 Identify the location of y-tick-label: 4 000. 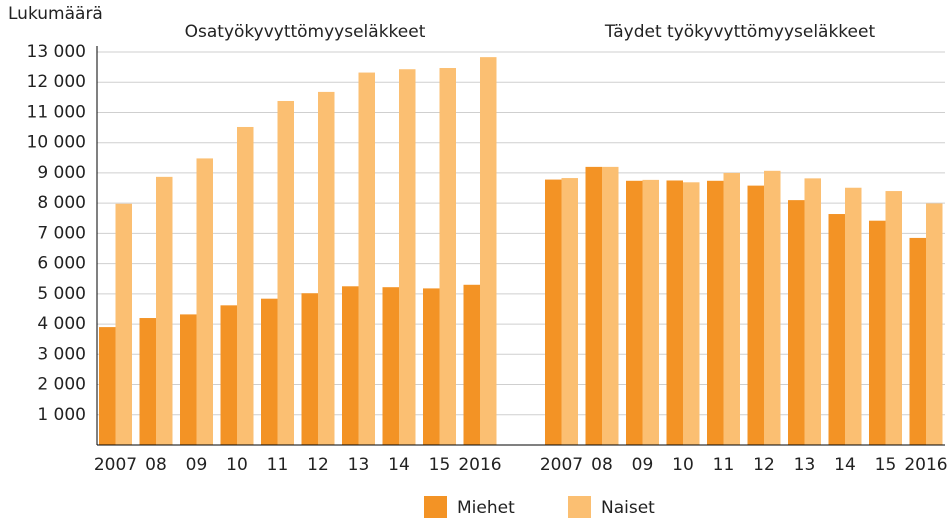
(61, 324).